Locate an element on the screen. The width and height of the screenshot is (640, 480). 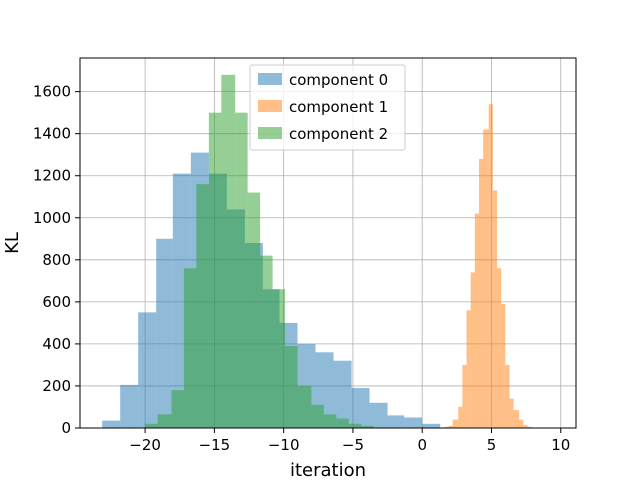
y-tick-label: 0 is located at coordinates (66, 428).